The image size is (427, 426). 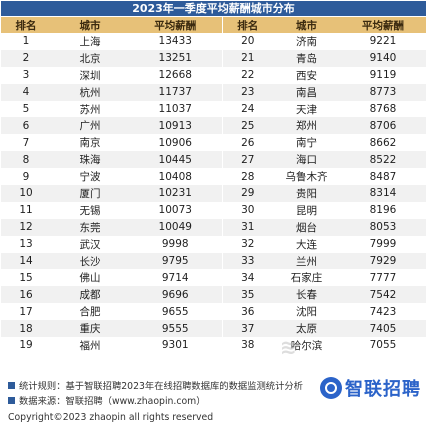 I want to click on table-row: 8 珠海 10445 27 海口 8522, so click(x=213, y=160).